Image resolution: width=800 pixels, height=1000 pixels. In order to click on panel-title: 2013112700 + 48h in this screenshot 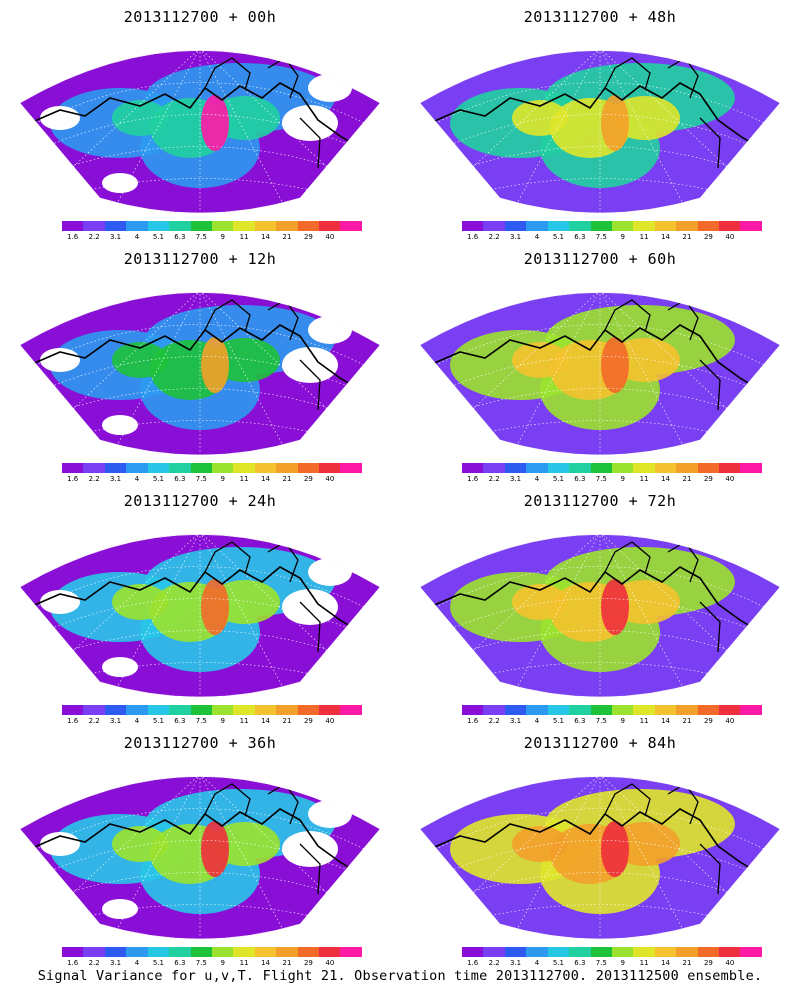, I will do `click(600, 17)`.